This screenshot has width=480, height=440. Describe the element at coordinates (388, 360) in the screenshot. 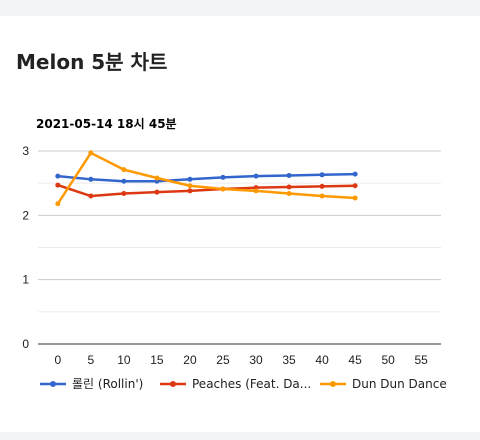

I see `x-tick-label: 50` at that location.